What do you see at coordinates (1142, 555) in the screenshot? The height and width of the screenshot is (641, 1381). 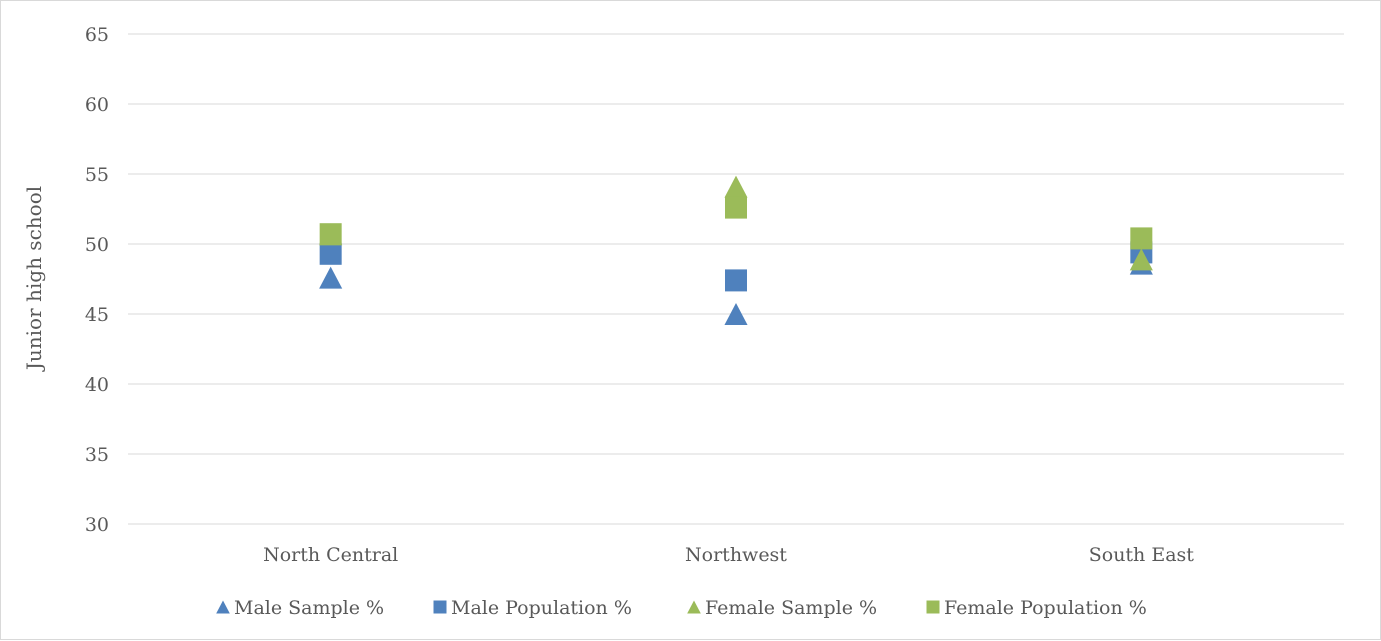 I see `x-tick-label: South East` at bounding box center [1142, 555].